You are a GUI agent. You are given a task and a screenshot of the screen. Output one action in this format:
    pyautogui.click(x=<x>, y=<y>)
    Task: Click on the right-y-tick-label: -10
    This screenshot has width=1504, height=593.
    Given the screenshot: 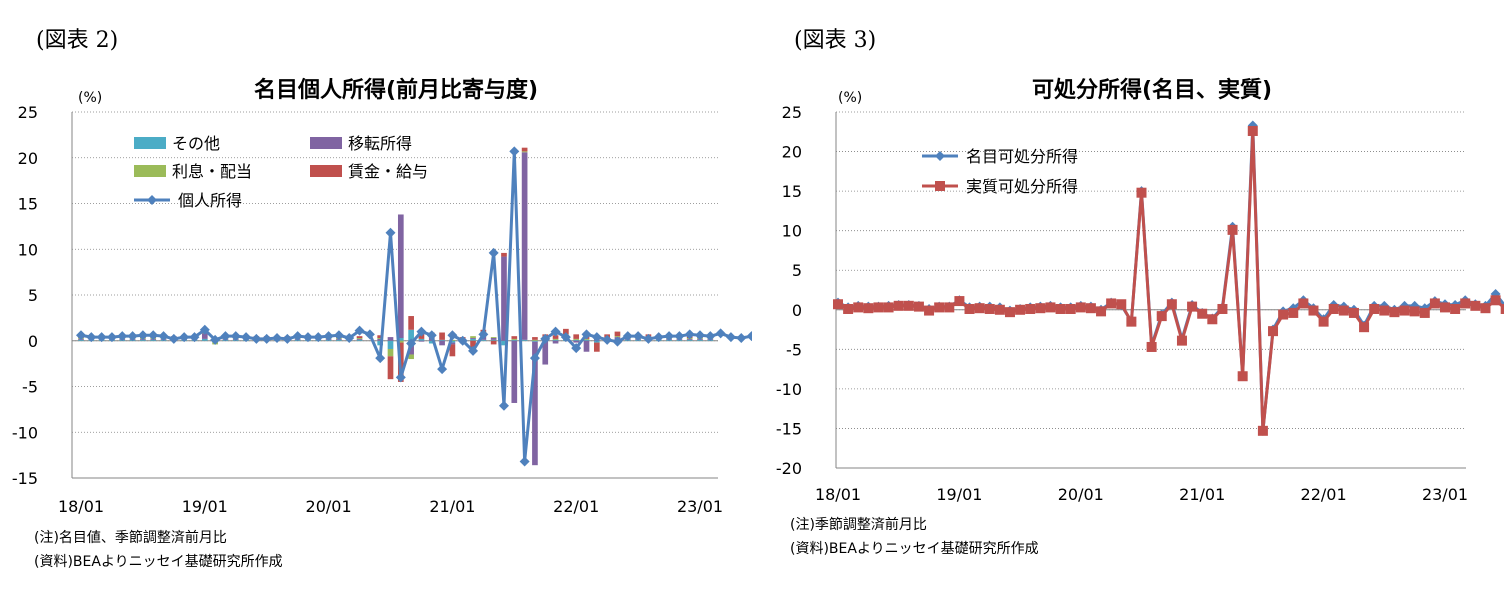 What is the action you would take?
    pyautogui.click(x=789, y=389)
    